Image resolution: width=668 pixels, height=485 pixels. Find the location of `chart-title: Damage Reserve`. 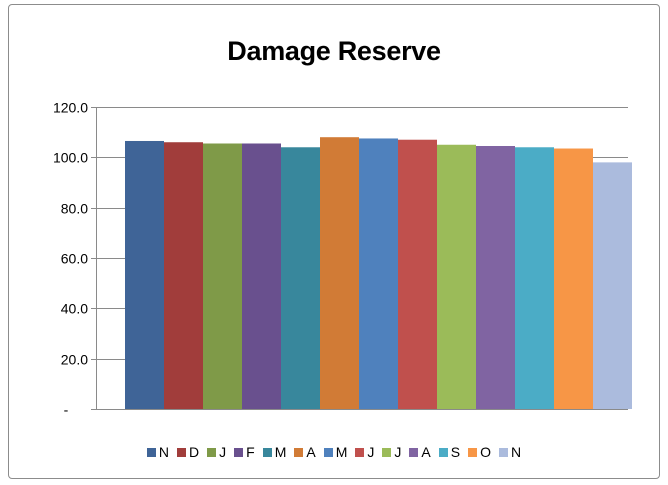

chart-title: Damage Reserve is located at coordinates (334, 51).